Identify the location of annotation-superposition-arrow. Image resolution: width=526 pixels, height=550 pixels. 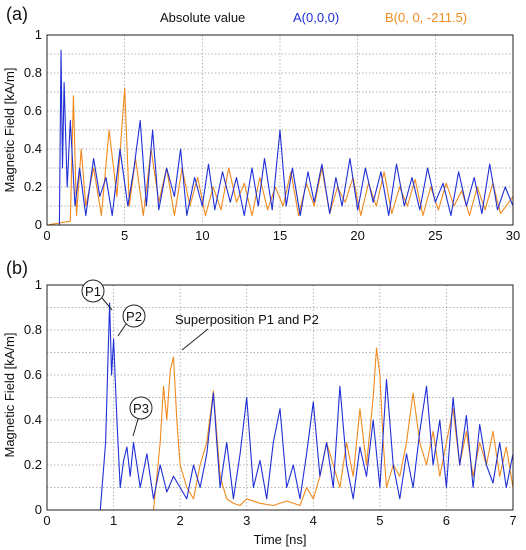
(195, 339).